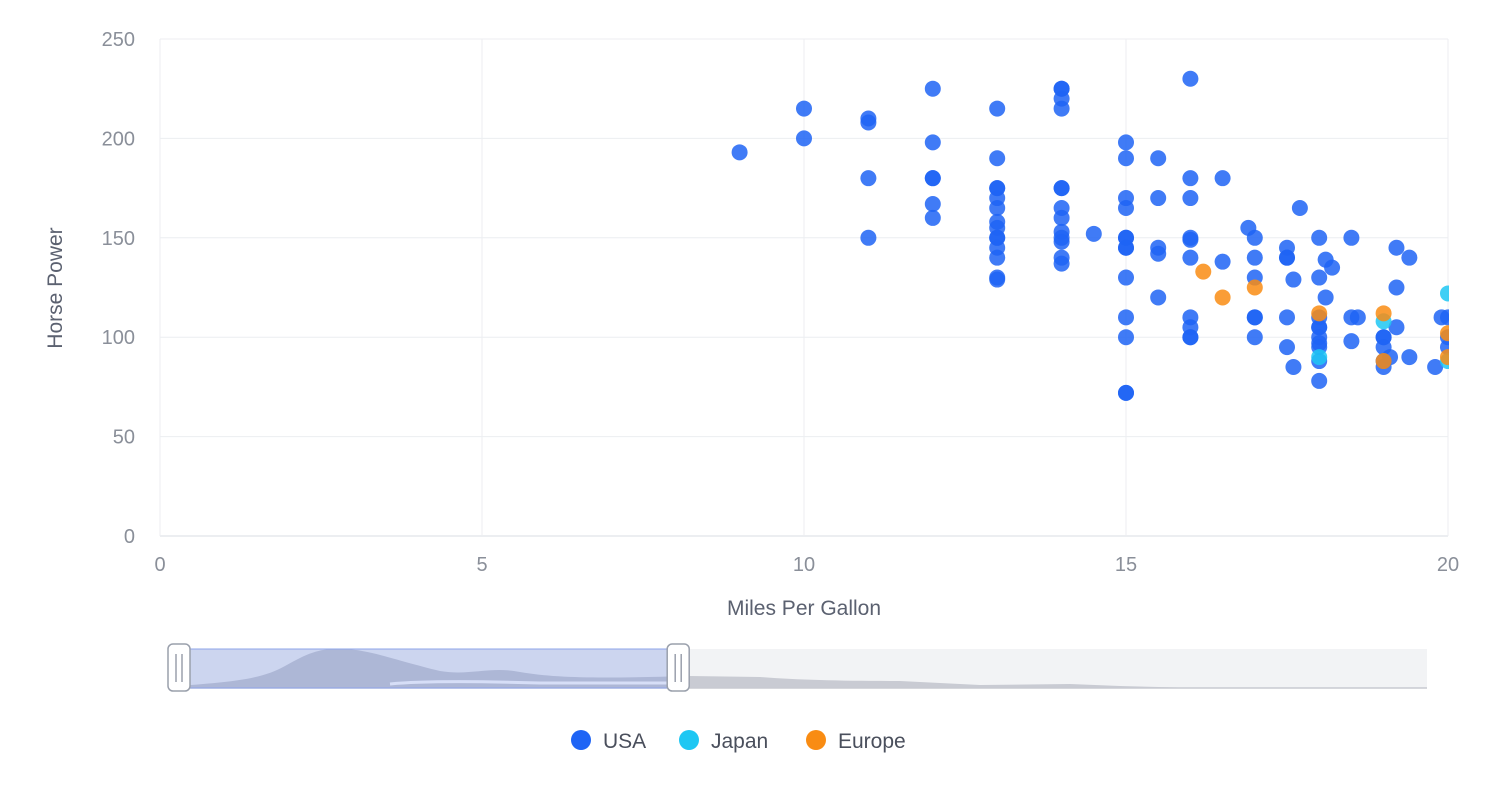 The width and height of the screenshot is (1488, 800). I want to click on y-axis-title: Horse Power, so click(55, 287).